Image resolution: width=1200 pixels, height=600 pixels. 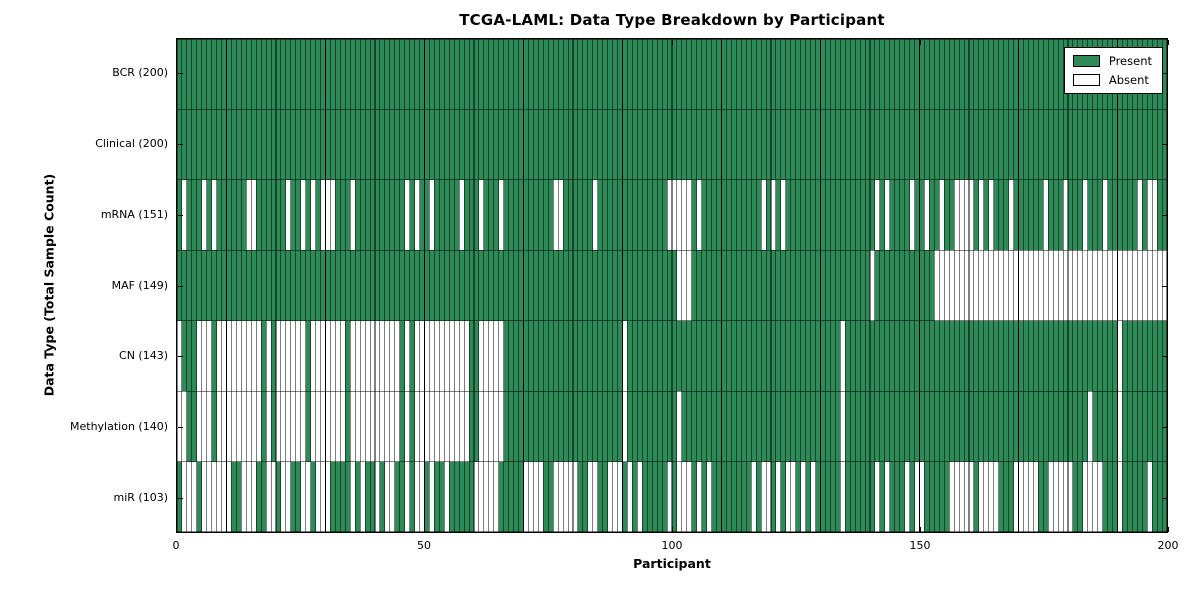 What do you see at coordinates (1164, 498) in the screenshot?
I see `y-tick` at bounding box center [1164, 498].